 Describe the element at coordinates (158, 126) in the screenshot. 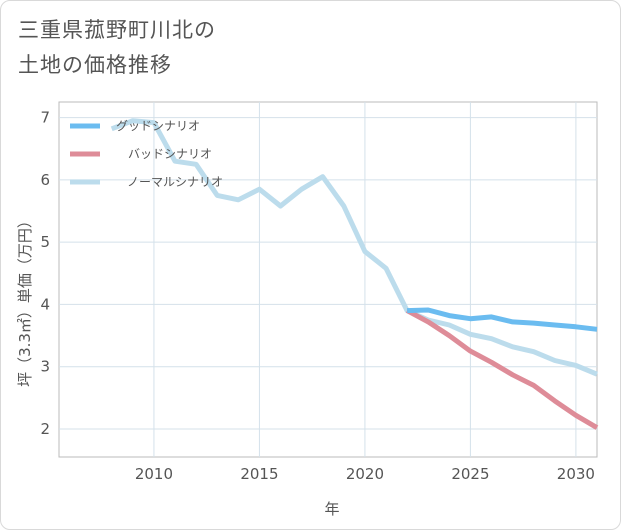

I see `legend-label-0: グッドシナリオ` at that location.